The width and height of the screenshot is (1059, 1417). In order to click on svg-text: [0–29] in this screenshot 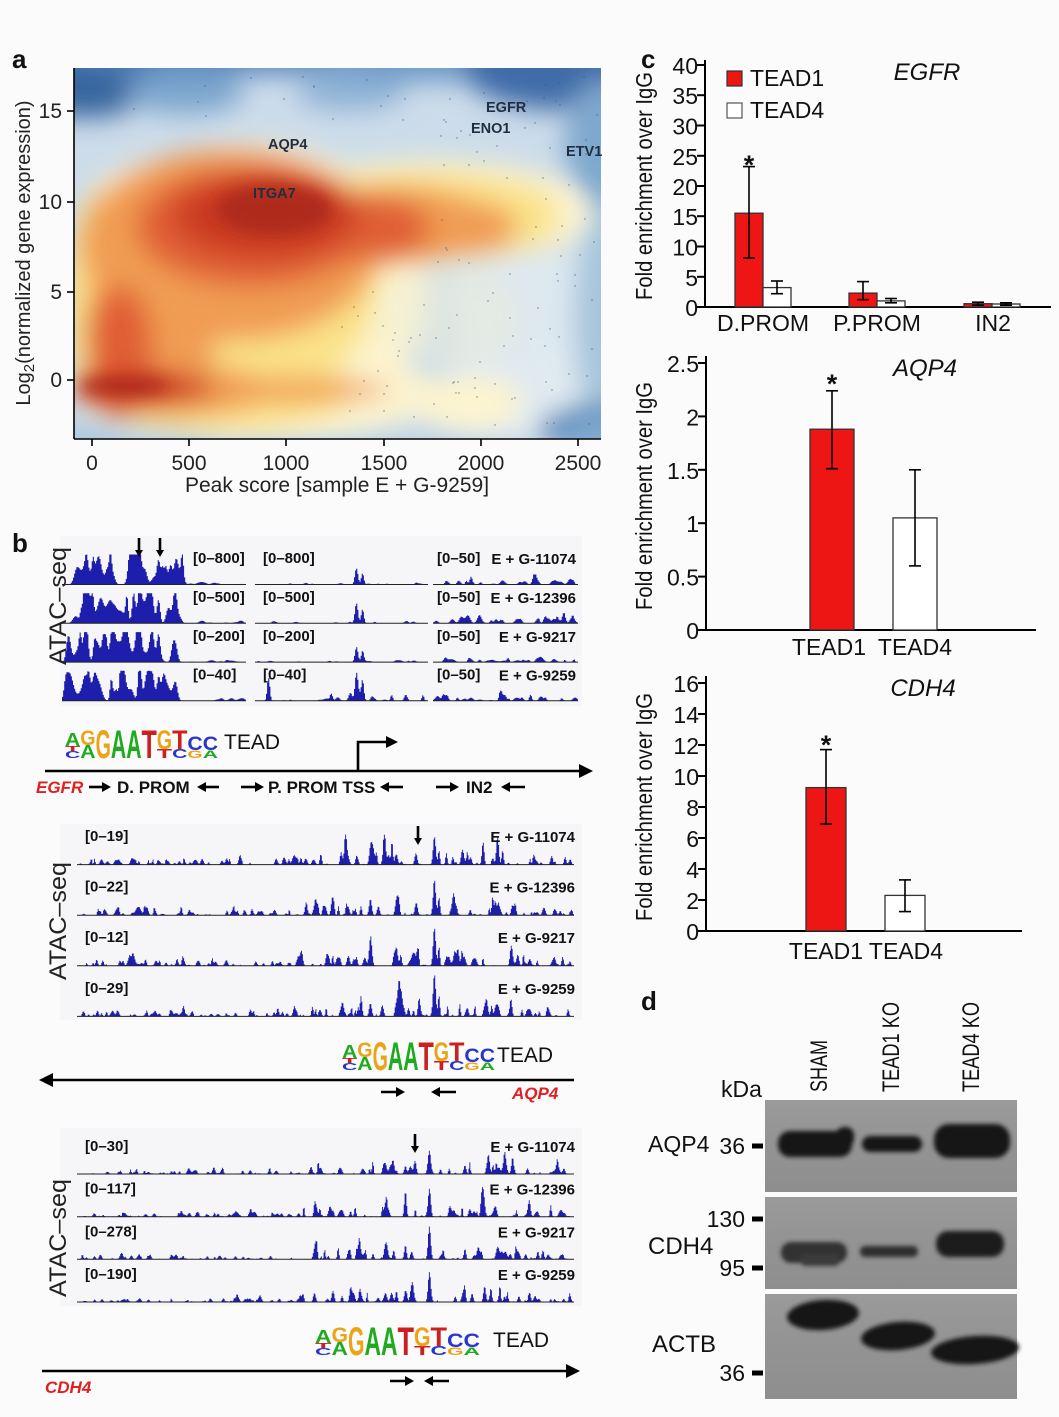, I will do `click(106, 988)`.